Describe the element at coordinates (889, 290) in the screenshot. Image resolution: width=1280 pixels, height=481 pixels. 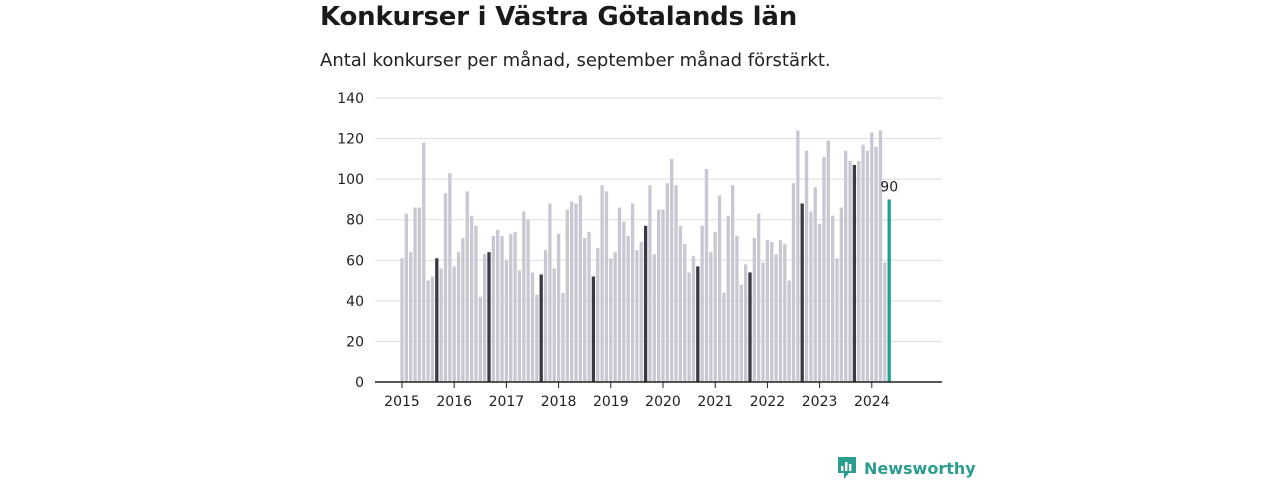
I see `bar-latest` at that location.